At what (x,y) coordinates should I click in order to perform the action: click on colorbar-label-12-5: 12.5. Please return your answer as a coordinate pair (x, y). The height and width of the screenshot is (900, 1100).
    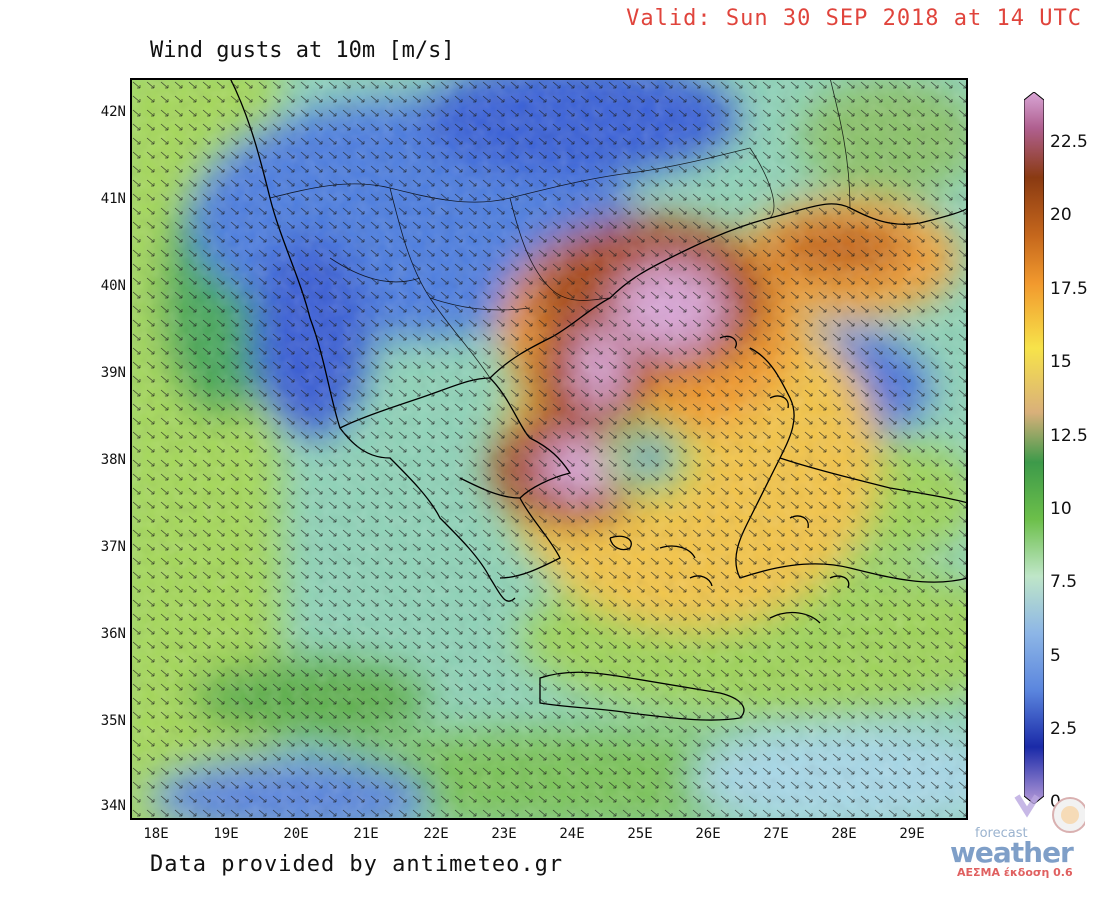
    Looking at the image, I should click on (1069, 436).